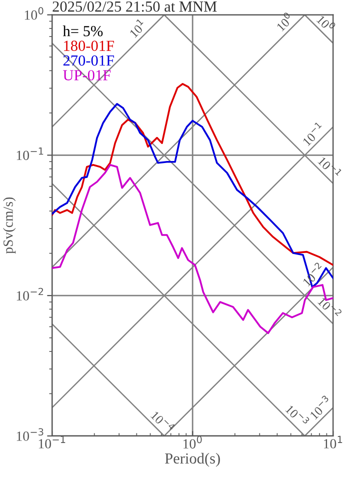 The height and width of the screenshot is (478, 347). I want to click on text: 180-01F, so click(89, 45).